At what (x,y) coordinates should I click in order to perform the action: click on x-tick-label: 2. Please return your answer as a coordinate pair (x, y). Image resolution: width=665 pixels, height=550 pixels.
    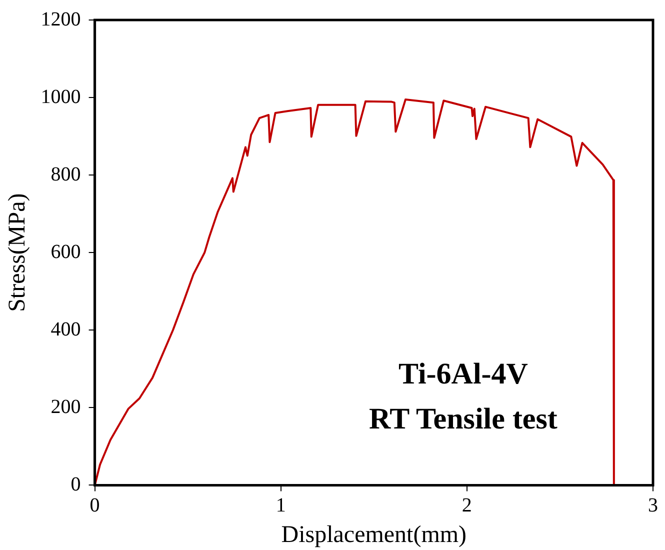
    Looking at the image, I should click on (467, 505).